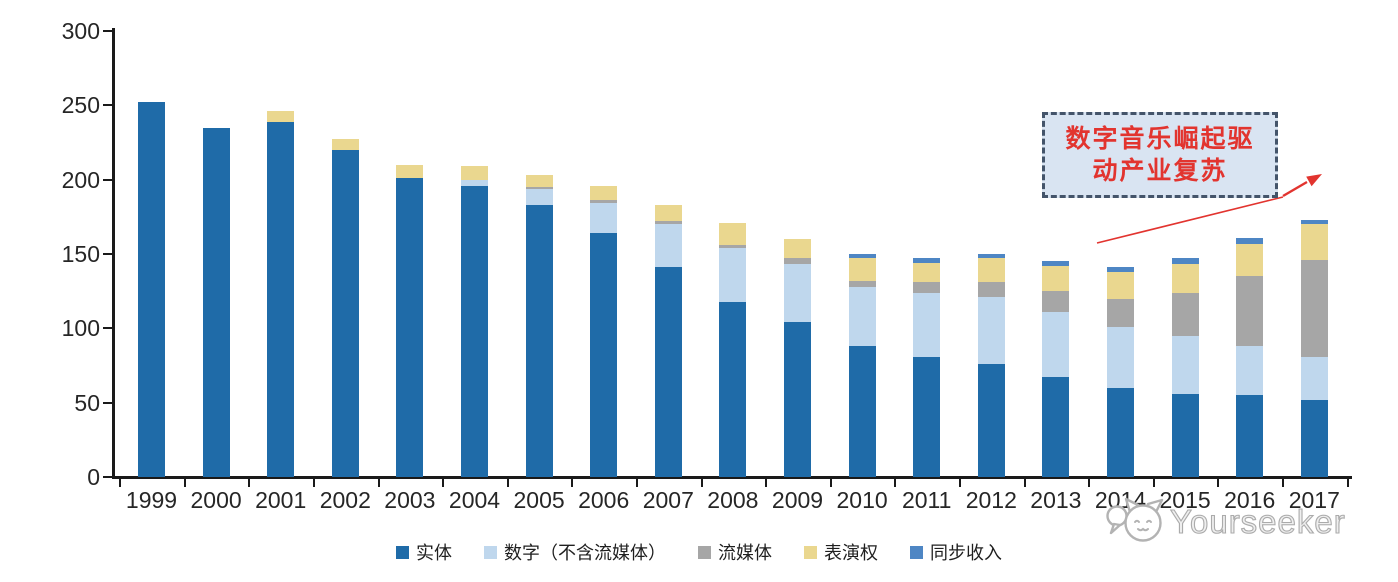 The height and width of the screenshot is (582, 1398). I want to click on x-axis-label: 2007, so click(668, 500).